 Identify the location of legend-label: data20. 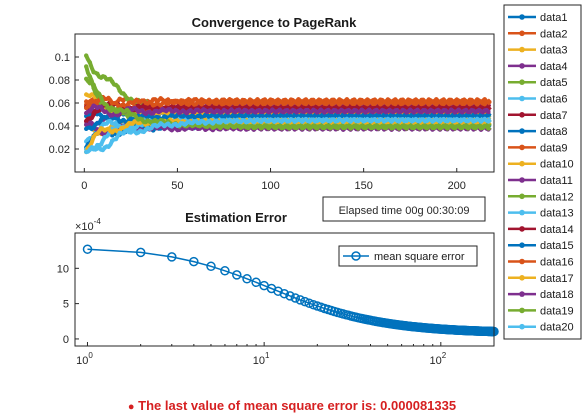
(557, 328).